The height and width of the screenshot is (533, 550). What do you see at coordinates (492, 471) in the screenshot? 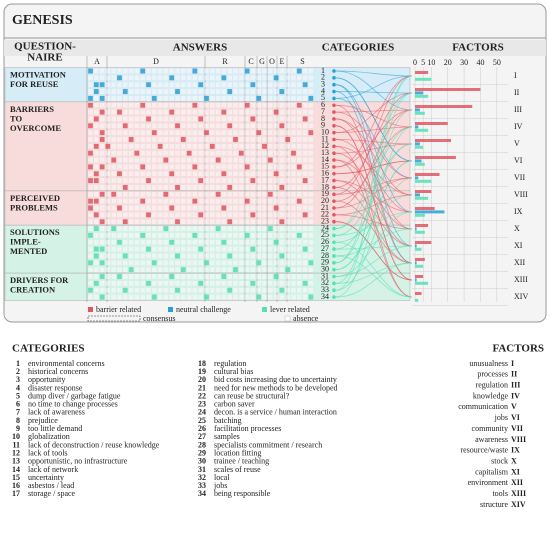
I see `list-item: capitalism` at bounding box center [492, 471].